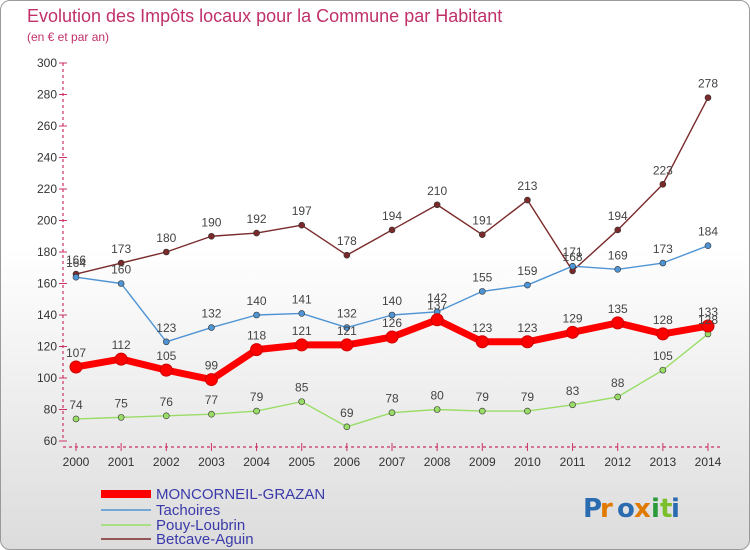  I want to click on data-label: 155, so click(482, 277).